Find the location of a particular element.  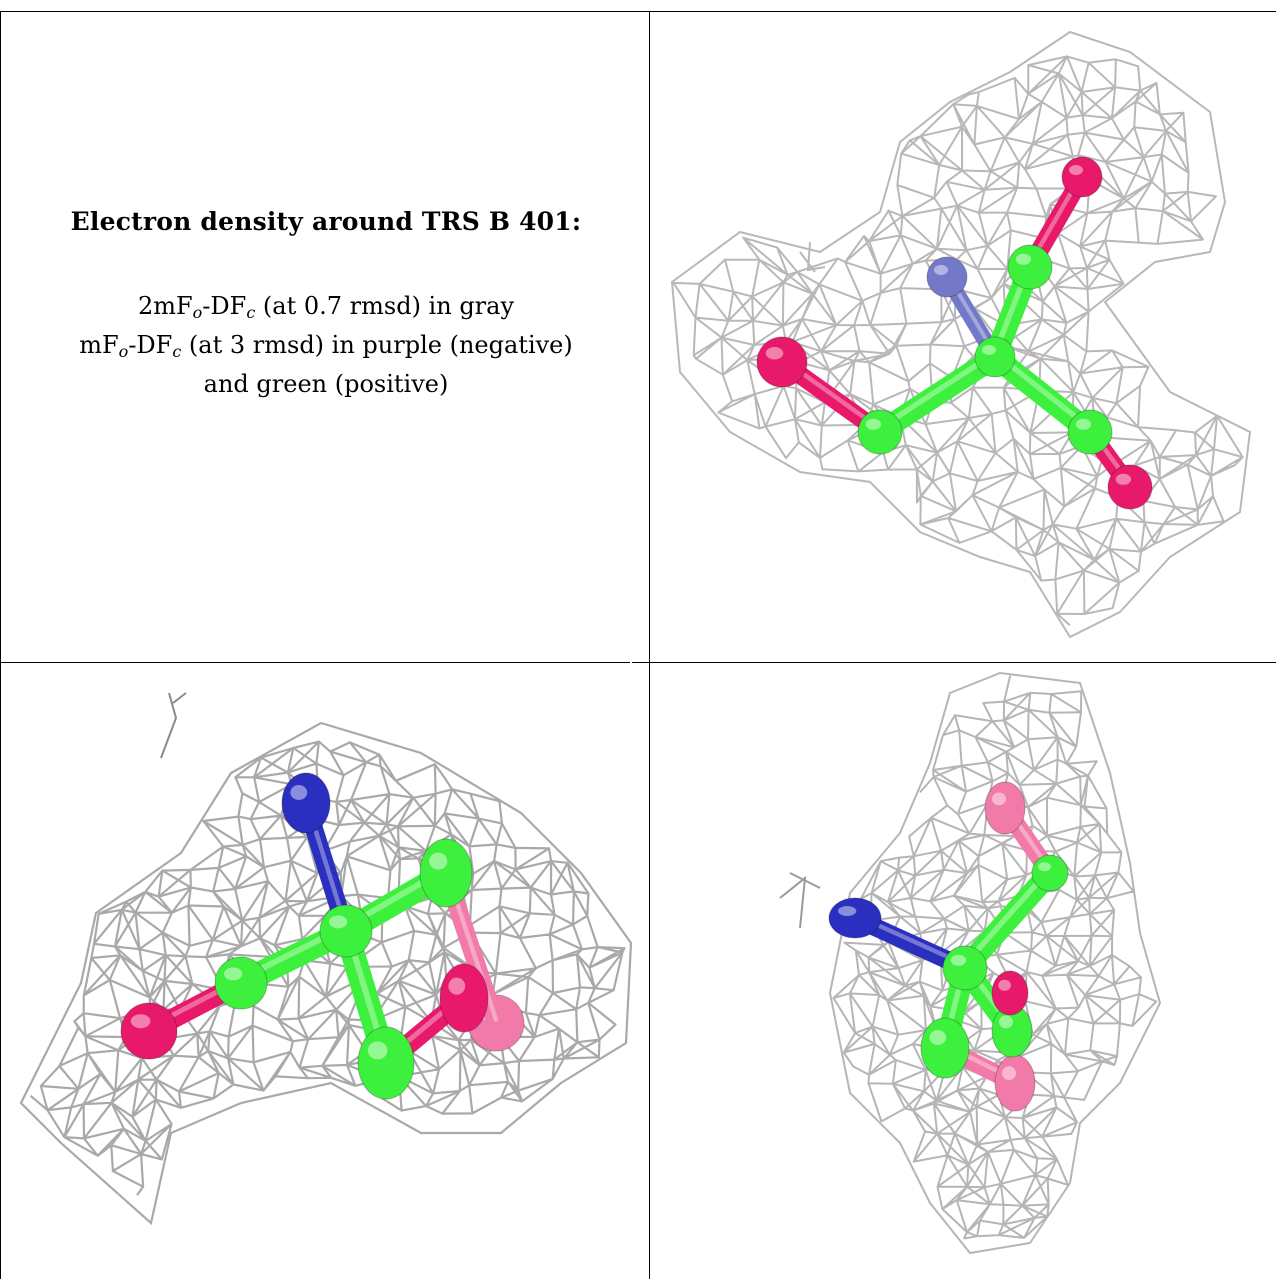

mesh-lines is located at coordinates (995, 963).